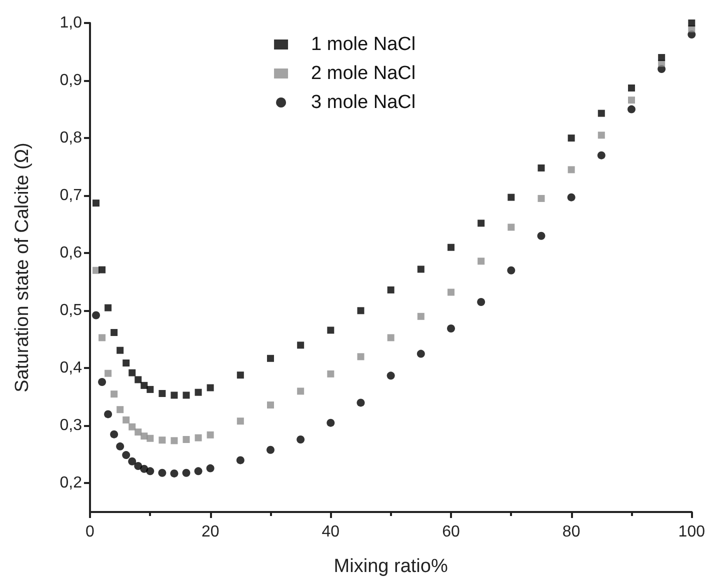 Image resolution: width=708 pixels, height=587 pixels. I want to click on y-tick-label: 0,9, so click(71, 81).